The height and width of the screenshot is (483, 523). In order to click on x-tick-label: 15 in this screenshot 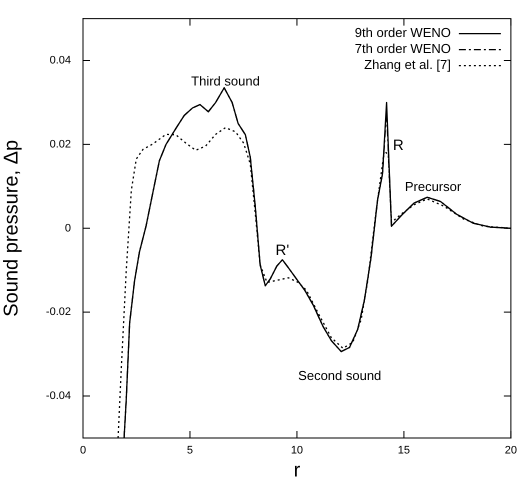, I will do `click(404, 450)`.